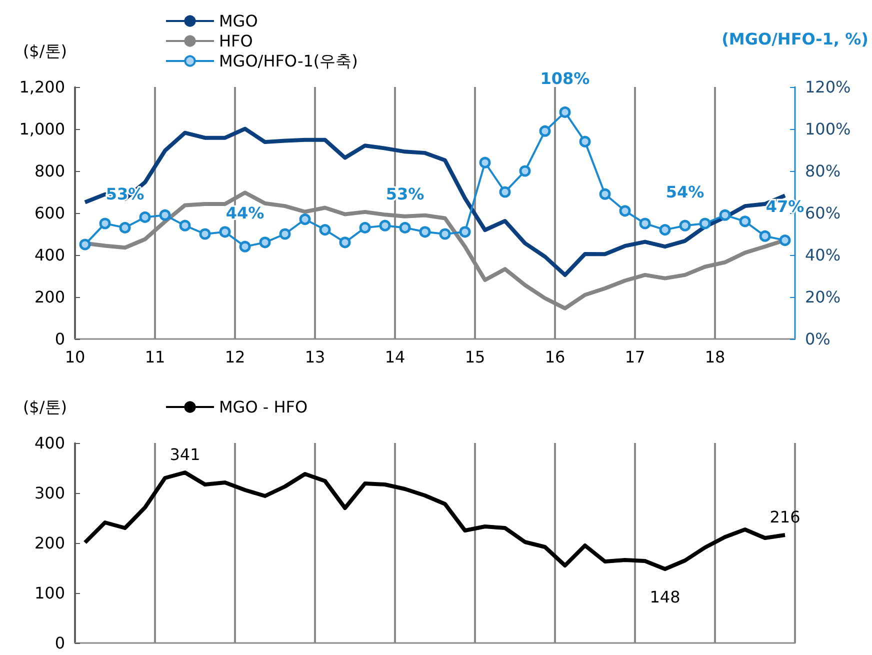 The height and width of the screenshot is (655, 872). Describe the element at coordinates (42, 87) in the screenshot. I see `y-tick-label: 1,200` at that location.